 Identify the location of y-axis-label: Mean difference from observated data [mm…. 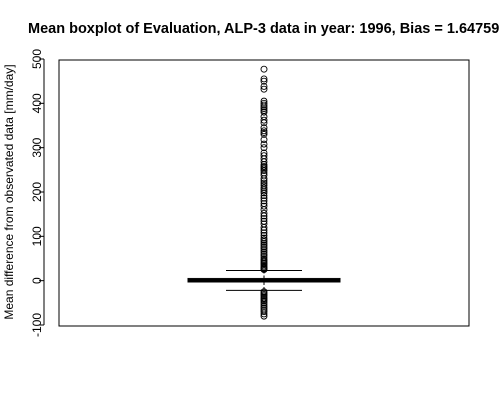
(9, 191).